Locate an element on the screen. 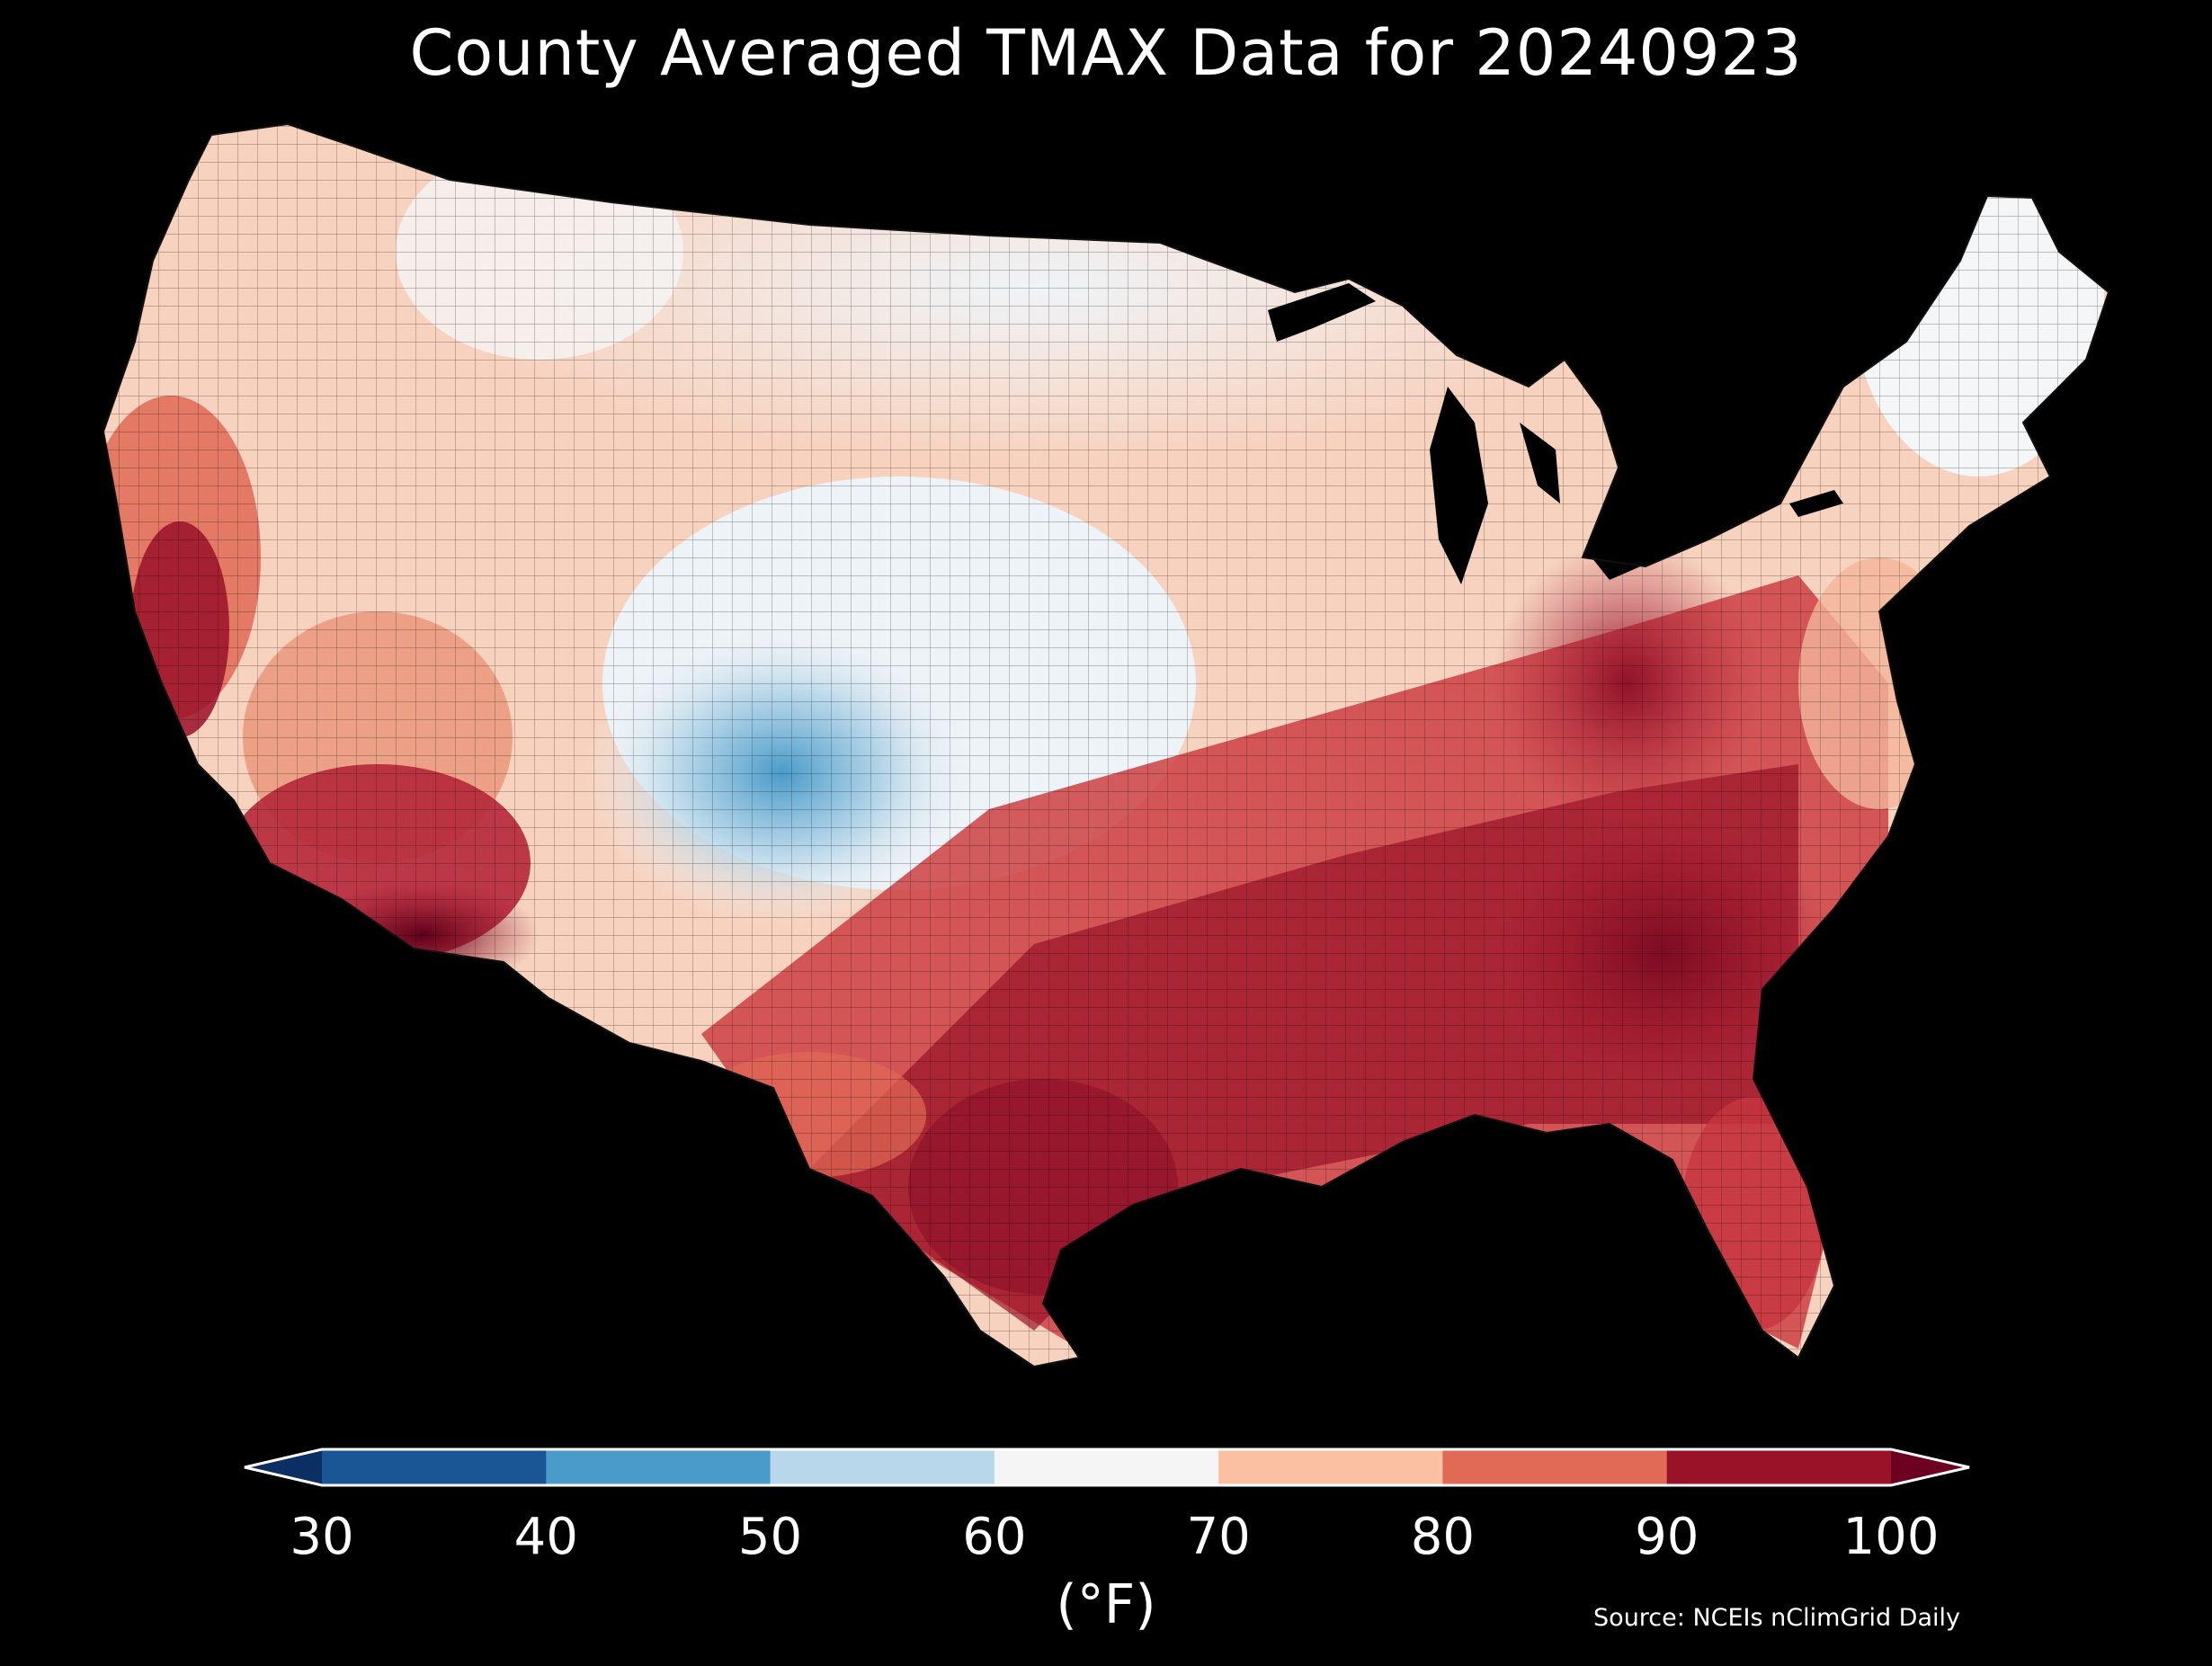 The width and height of the screenshot is (2212, 1666). colorbar-tick-50: 50 is located at coordinates (770, 1537).